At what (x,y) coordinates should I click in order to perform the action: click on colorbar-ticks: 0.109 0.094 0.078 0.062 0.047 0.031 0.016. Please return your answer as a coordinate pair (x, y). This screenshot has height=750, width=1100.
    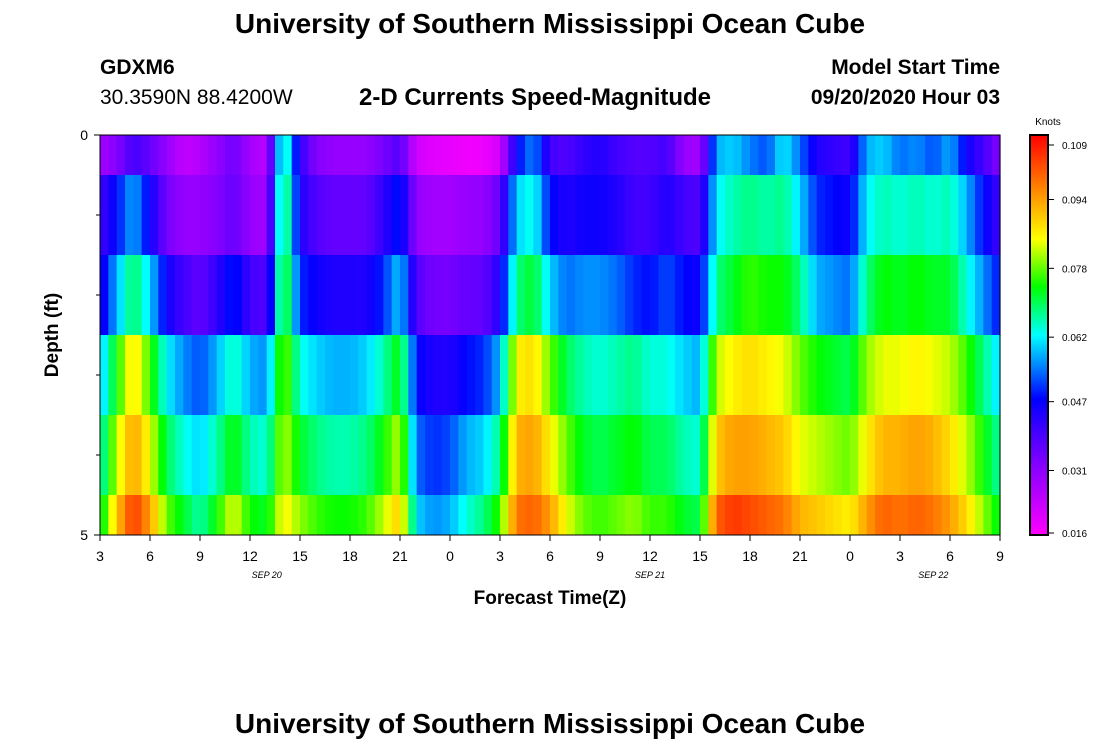
    Looking at the image, I should click on (1067, 340).